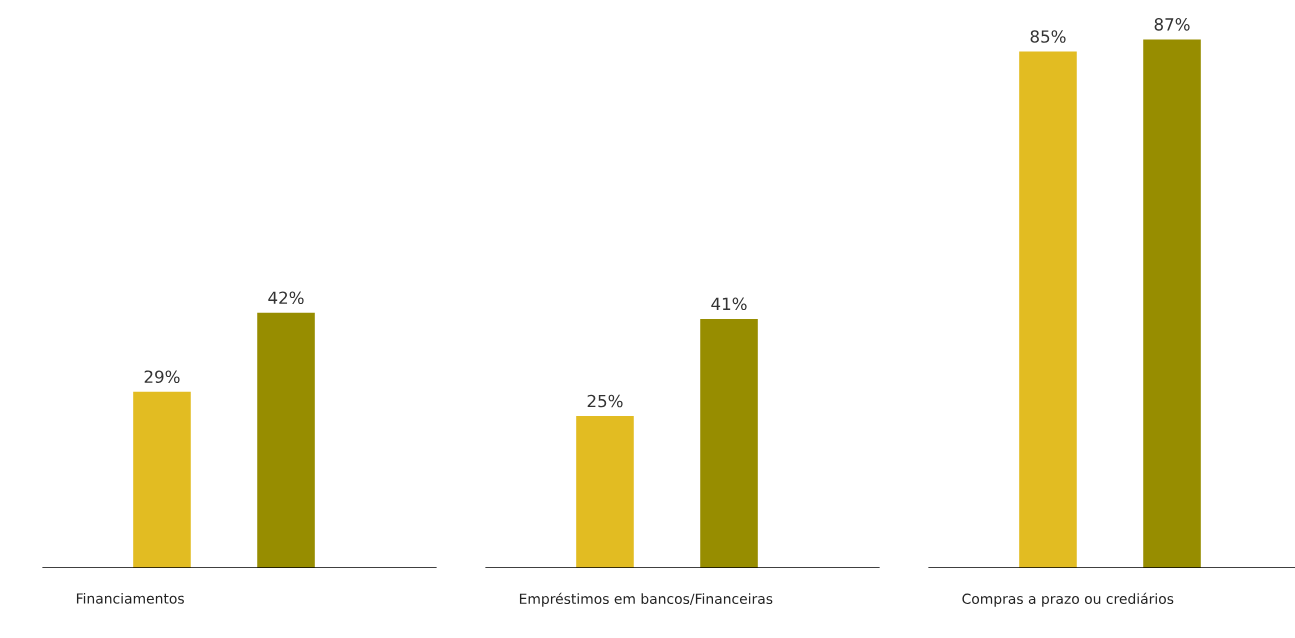 Image resolution: width=1295 pixels, height=638 pixels. I want to click on x-tick-label: Financiamentos, so click(130, 598).